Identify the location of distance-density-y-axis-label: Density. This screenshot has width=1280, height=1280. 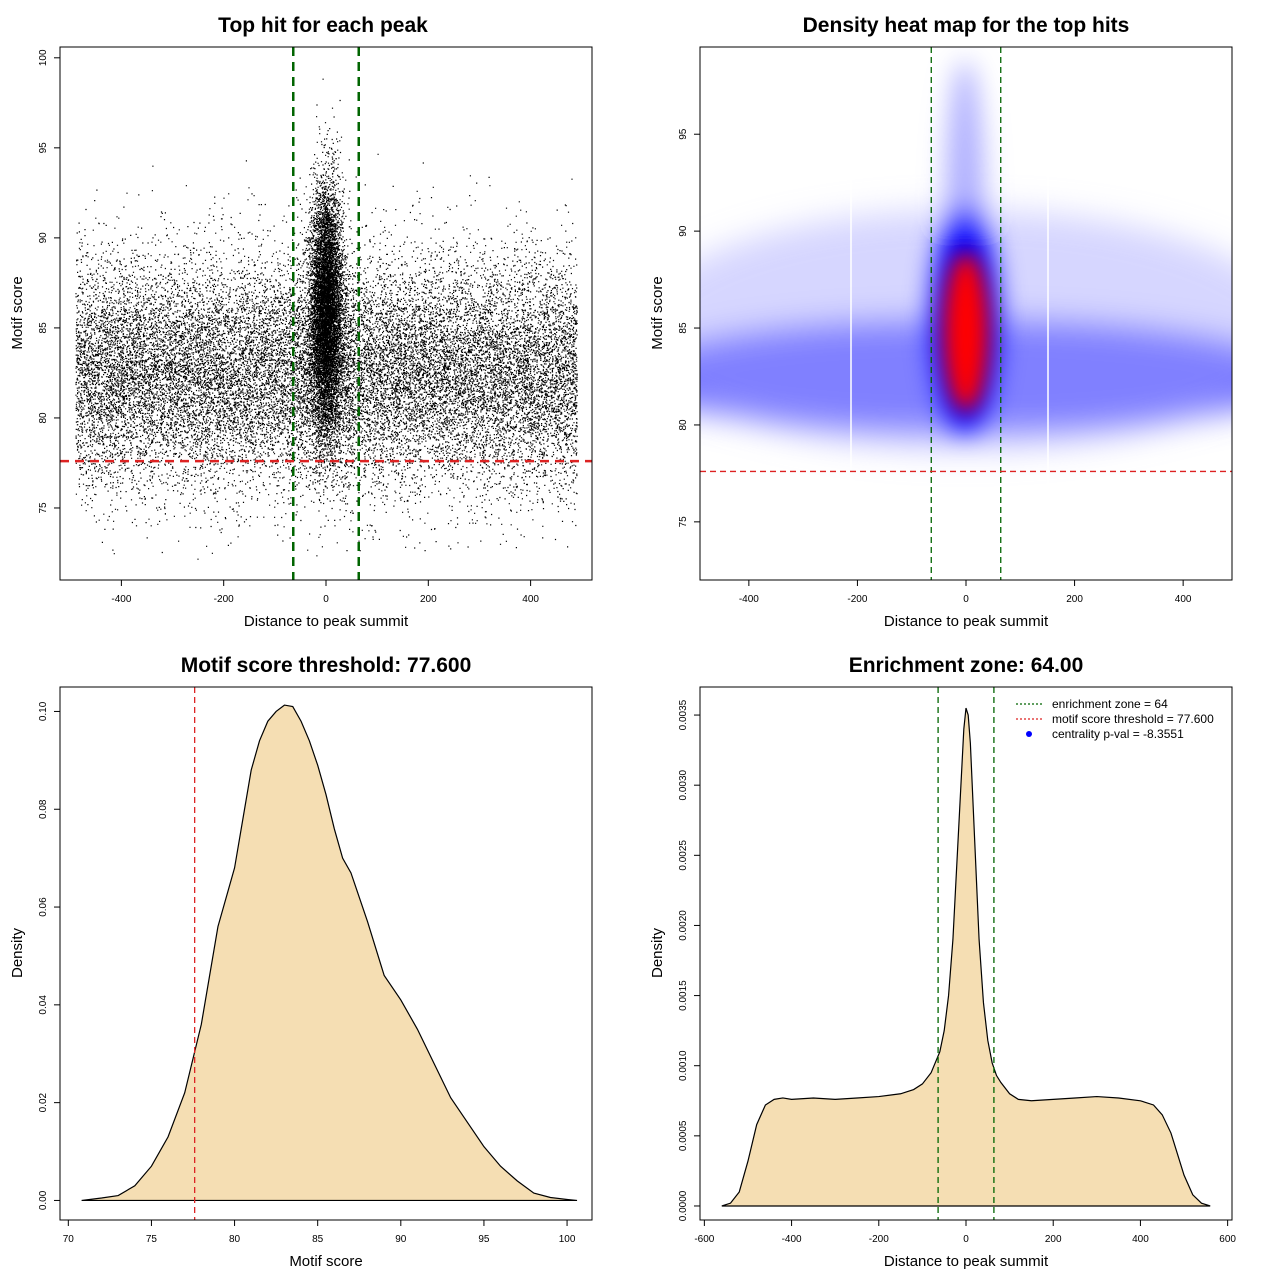
(657, 952).